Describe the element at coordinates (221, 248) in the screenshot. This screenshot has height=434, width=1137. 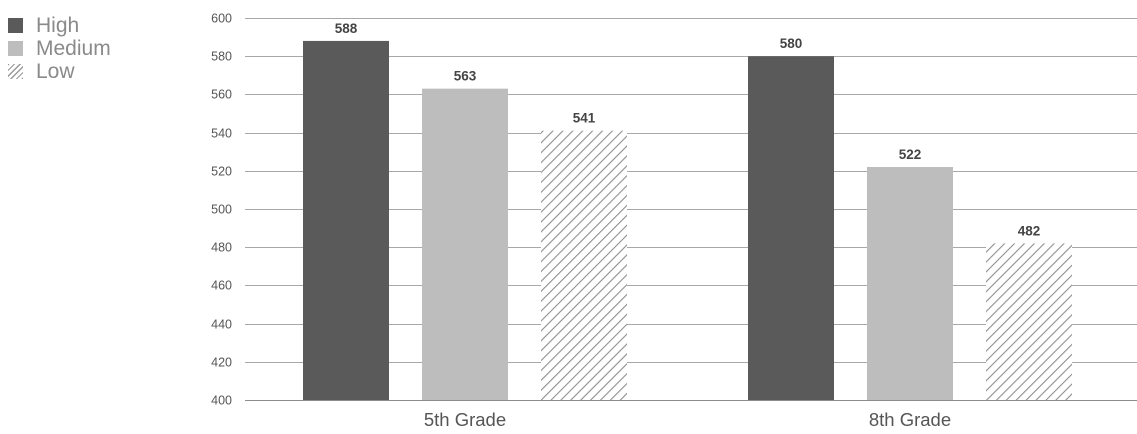
I see `y-tick-label: 480` at that location.